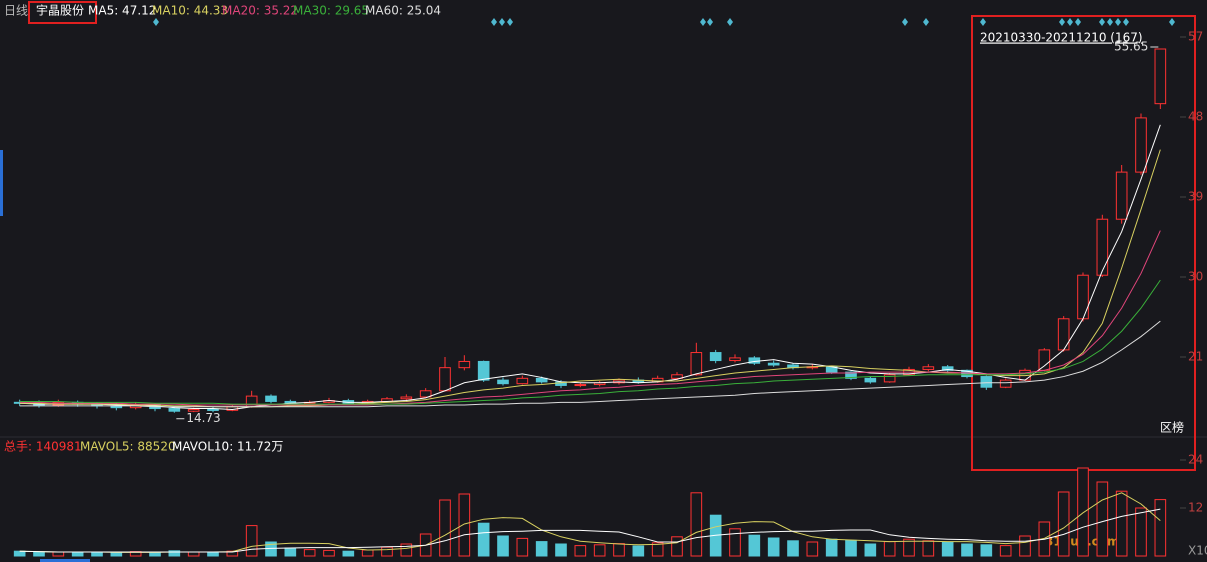  Describe the element at coordinates (590, 364) in the screenshot. I see `ma-line` at that location.